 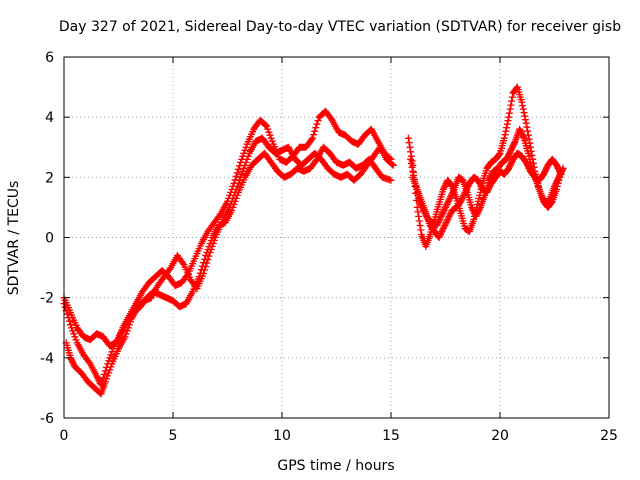 I want to click on x-tick-label: 20, so click(x=500, y=436).